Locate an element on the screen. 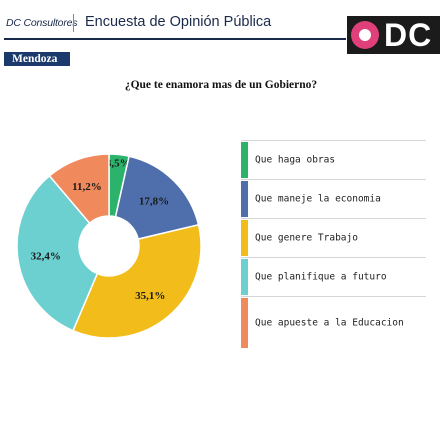 This screenshot has height=439, width=442. odc-logo: DC is located at coordinates (393, 35).